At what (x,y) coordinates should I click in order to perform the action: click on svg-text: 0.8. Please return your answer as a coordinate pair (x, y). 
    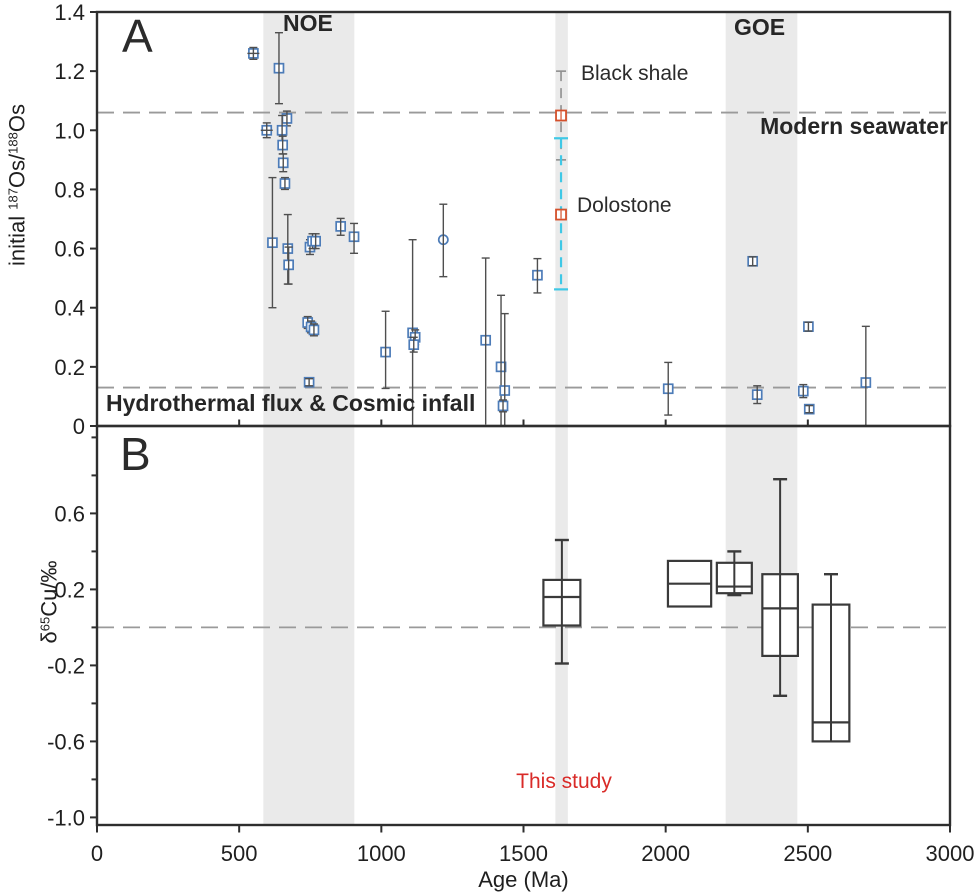
    Looking at the image, I should click on (69, 189).